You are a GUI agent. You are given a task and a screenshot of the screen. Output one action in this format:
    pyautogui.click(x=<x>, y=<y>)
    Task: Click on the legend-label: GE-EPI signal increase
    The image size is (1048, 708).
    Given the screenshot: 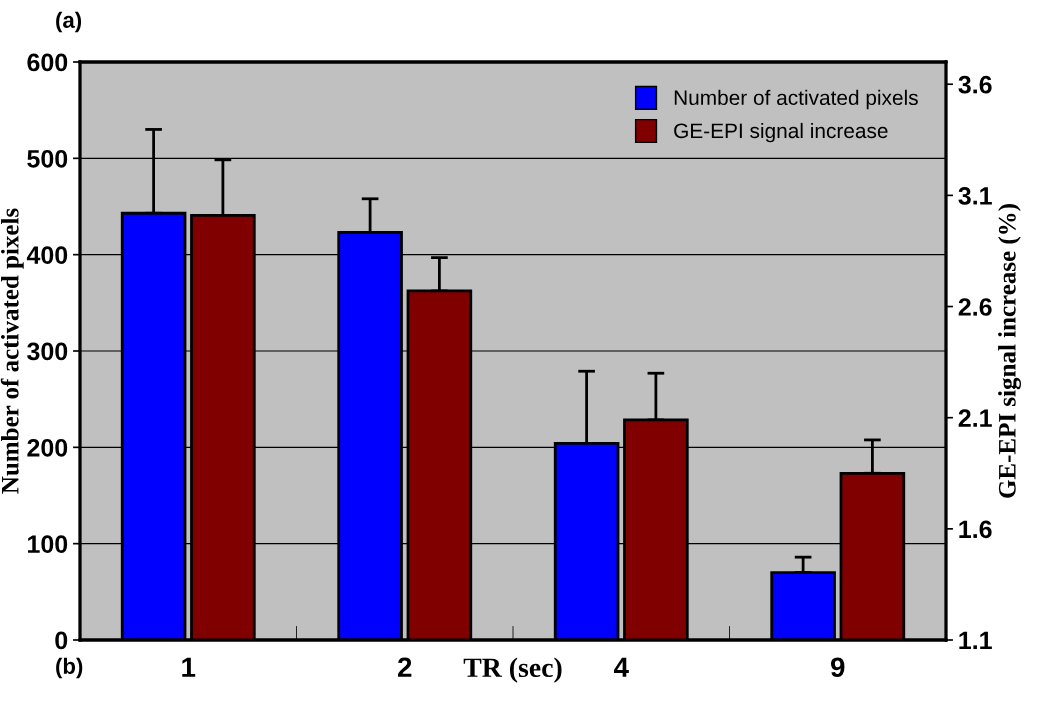 What is the action you would take?
    pyautogui.click(x=781, y=132)
    